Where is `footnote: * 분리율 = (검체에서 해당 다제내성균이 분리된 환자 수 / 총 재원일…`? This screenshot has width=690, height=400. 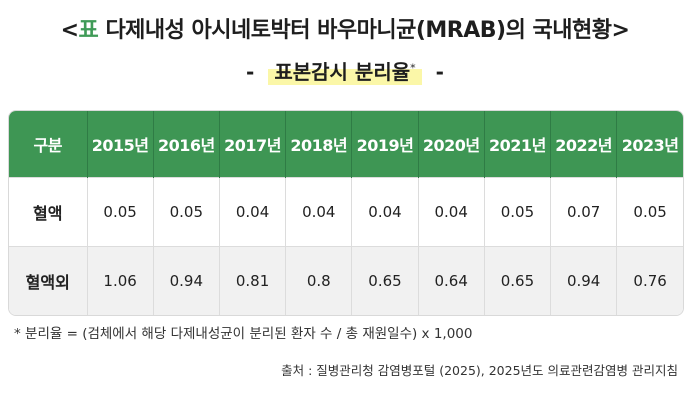 footnote: * 분리율 = (검체에서 해당 다제내성균이 분리된 환자 수 / 총 재원일… is located at coordinates (243, 334).